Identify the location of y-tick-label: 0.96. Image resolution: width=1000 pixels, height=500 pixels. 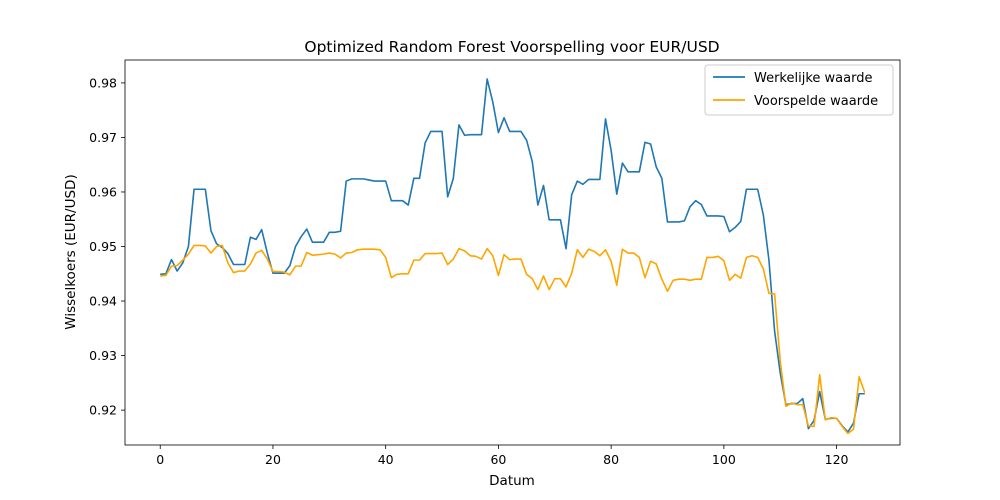
(103, 191).